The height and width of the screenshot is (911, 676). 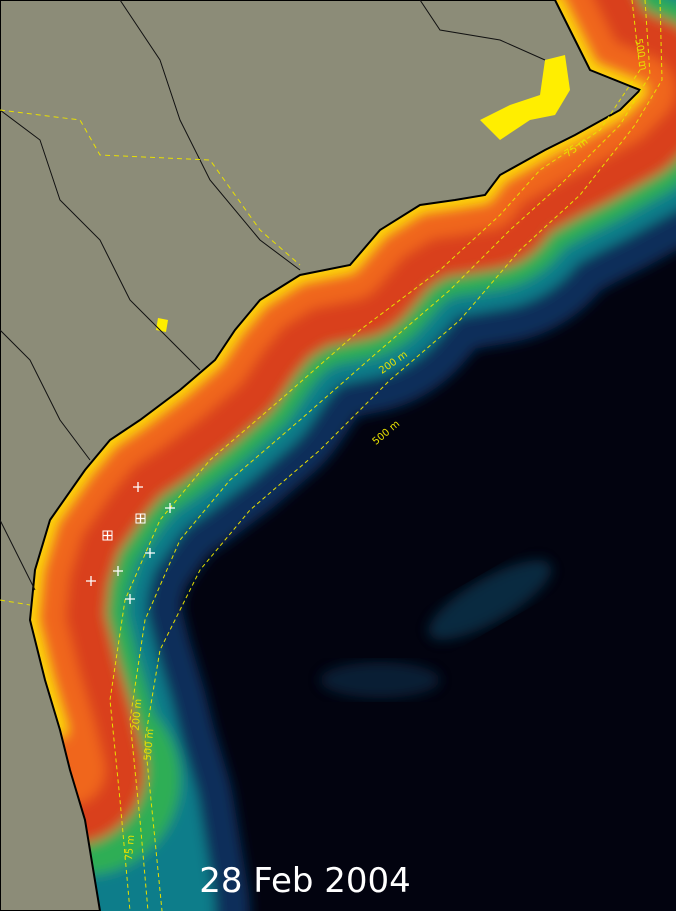 I want to click on station-markers, so click(x=130, y=543).